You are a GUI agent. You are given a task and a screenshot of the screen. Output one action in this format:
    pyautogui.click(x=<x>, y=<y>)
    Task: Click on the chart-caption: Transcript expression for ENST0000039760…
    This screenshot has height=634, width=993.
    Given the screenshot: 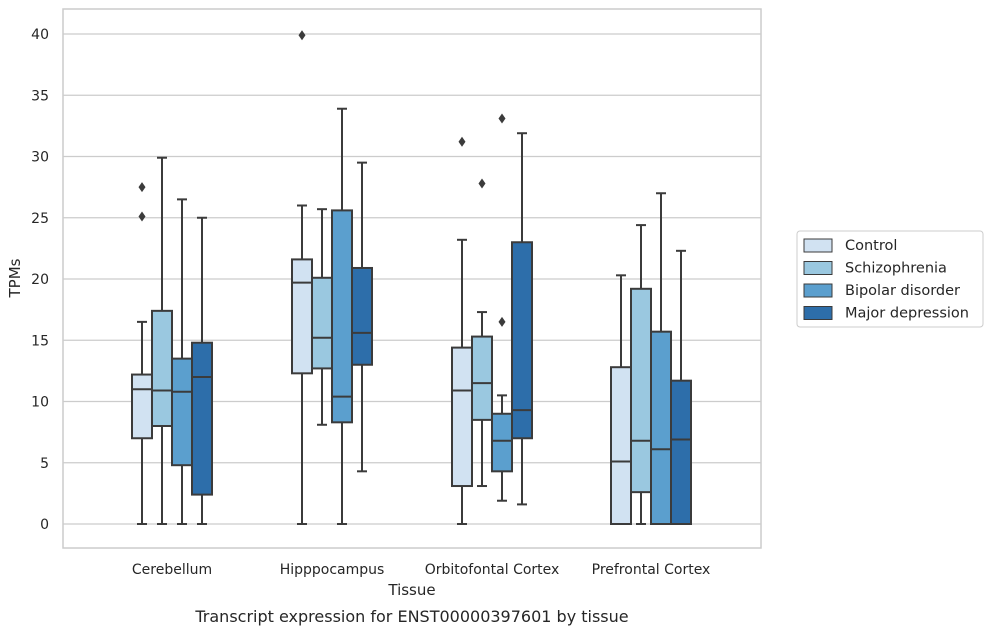 What is the action you would take?
    pyautogui.click(x=411, y=616)
    